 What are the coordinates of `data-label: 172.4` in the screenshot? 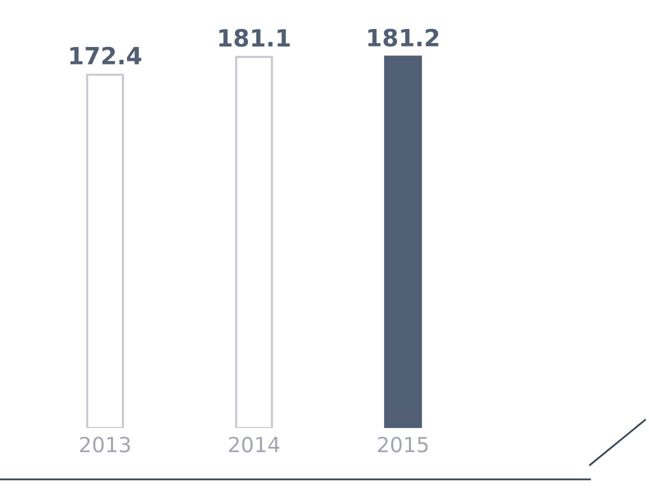 It's located at (106, 55).